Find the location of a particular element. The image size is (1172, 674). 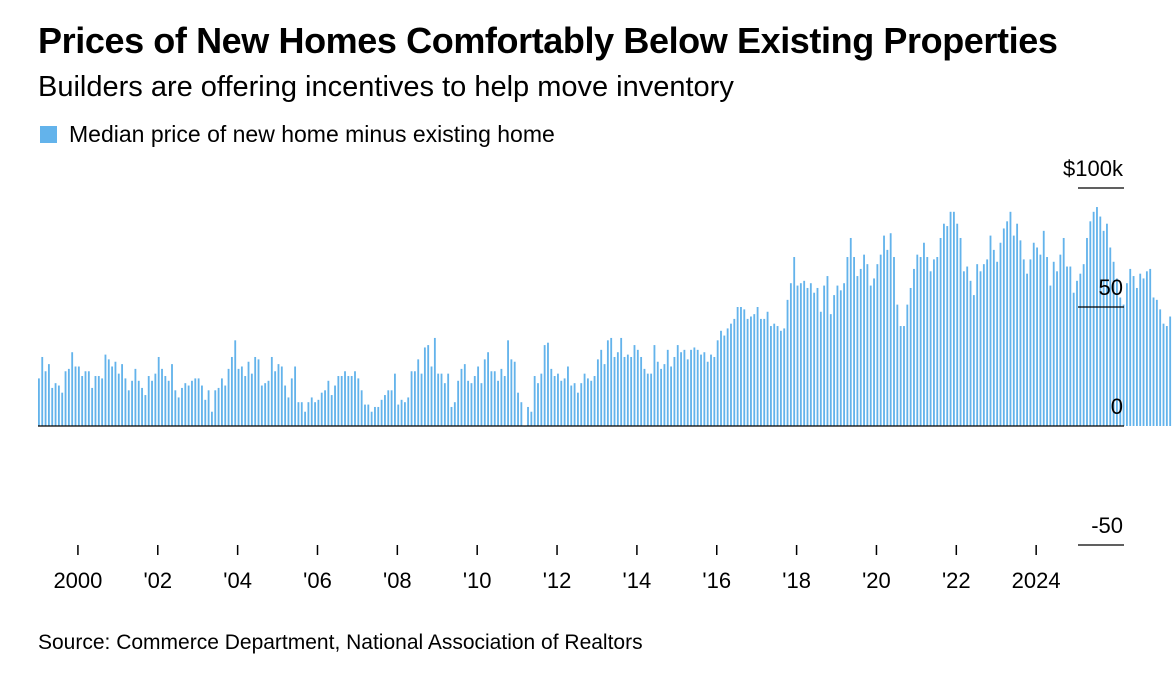

x-tick-label: '08 is located at coordinates (397, 580).